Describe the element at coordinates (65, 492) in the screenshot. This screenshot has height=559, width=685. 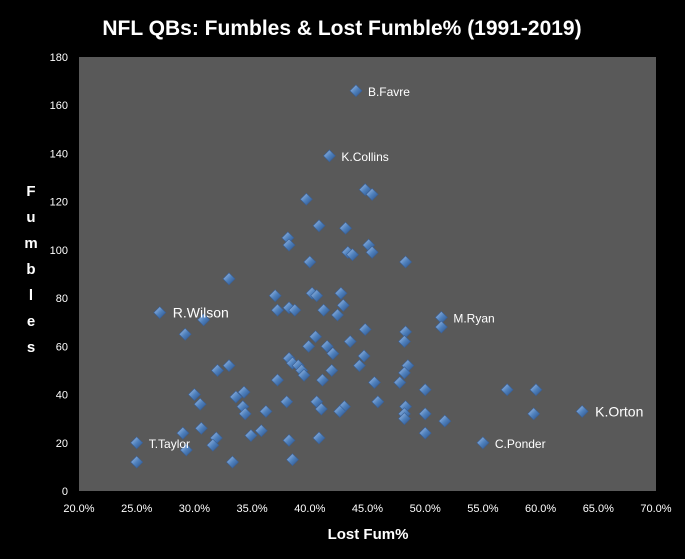
I see `y-tick-label: 0` at that location.